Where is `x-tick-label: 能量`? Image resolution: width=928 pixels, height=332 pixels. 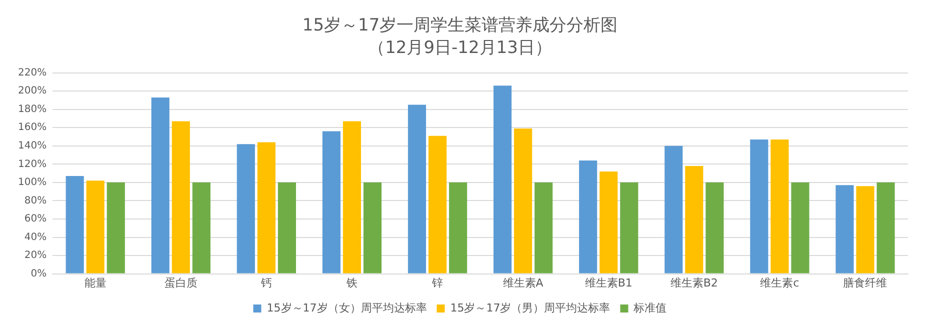 x-tick-label: 能量 is located at coordinates (95, 283).